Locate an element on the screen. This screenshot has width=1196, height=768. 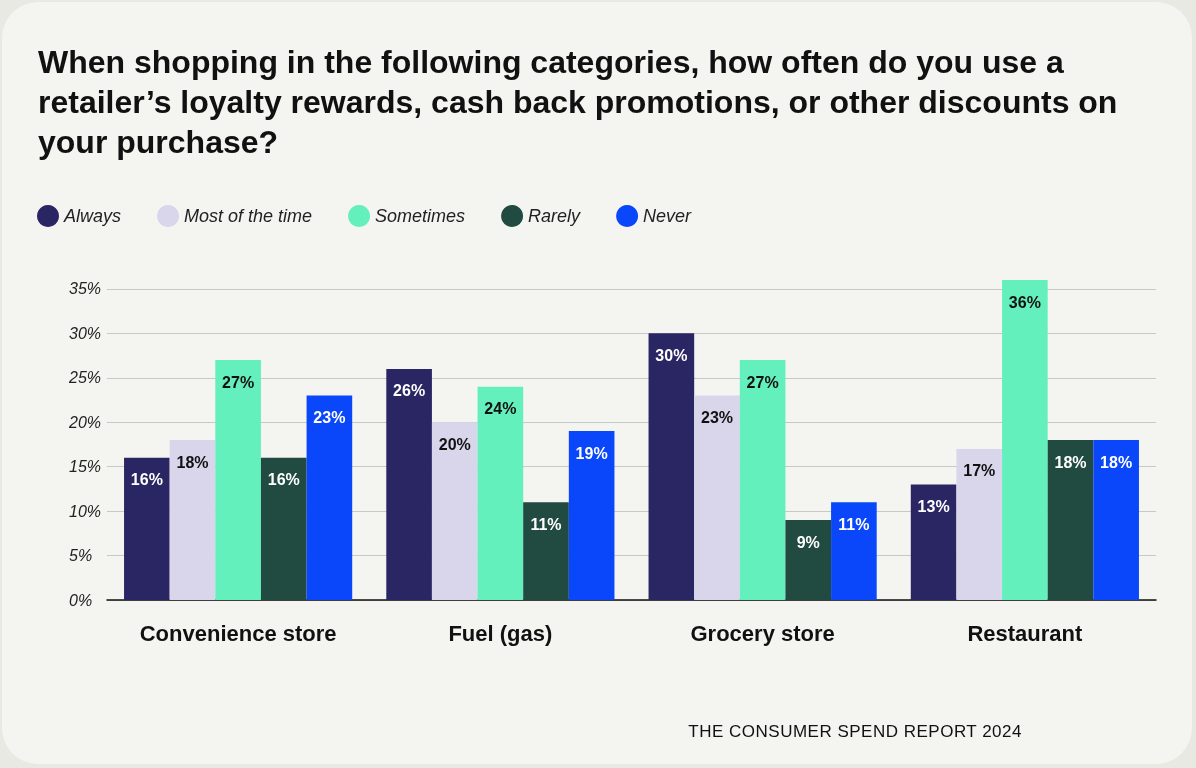
data-label: 13% is located at coordinates (933, 506).